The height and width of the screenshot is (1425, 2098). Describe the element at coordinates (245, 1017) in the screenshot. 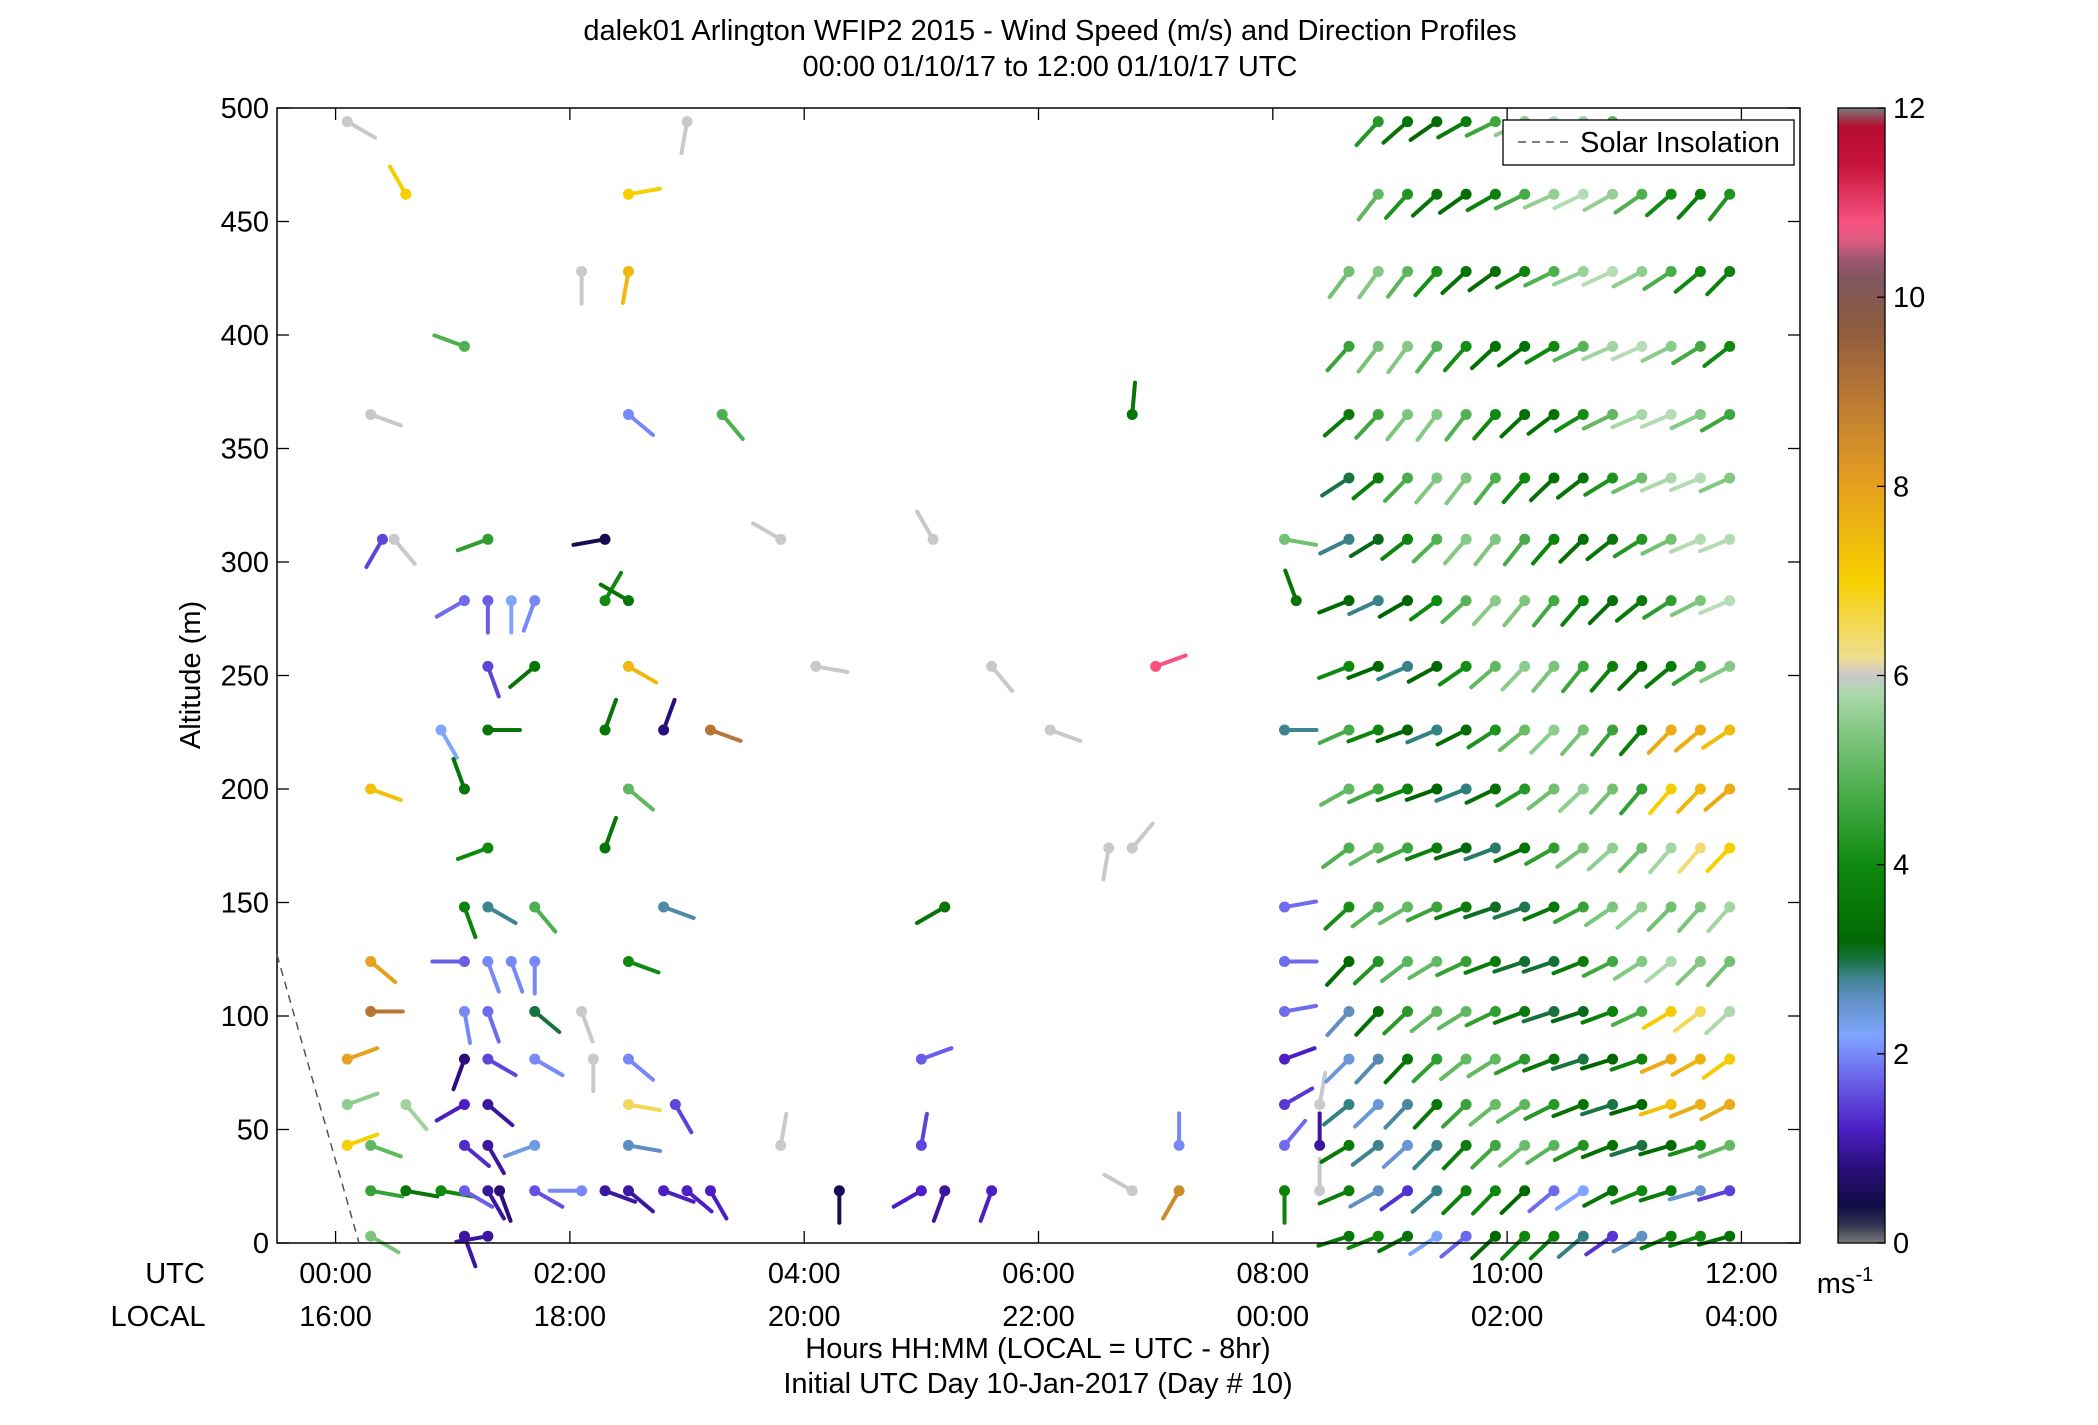

I see `y-tick-label: 100` at that location.